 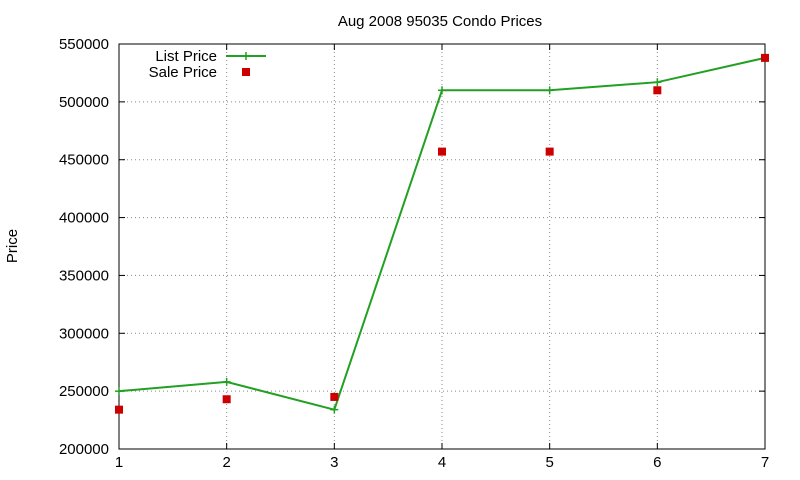 I want to click on y-axis-label: Price, so click(x=12, y=246).